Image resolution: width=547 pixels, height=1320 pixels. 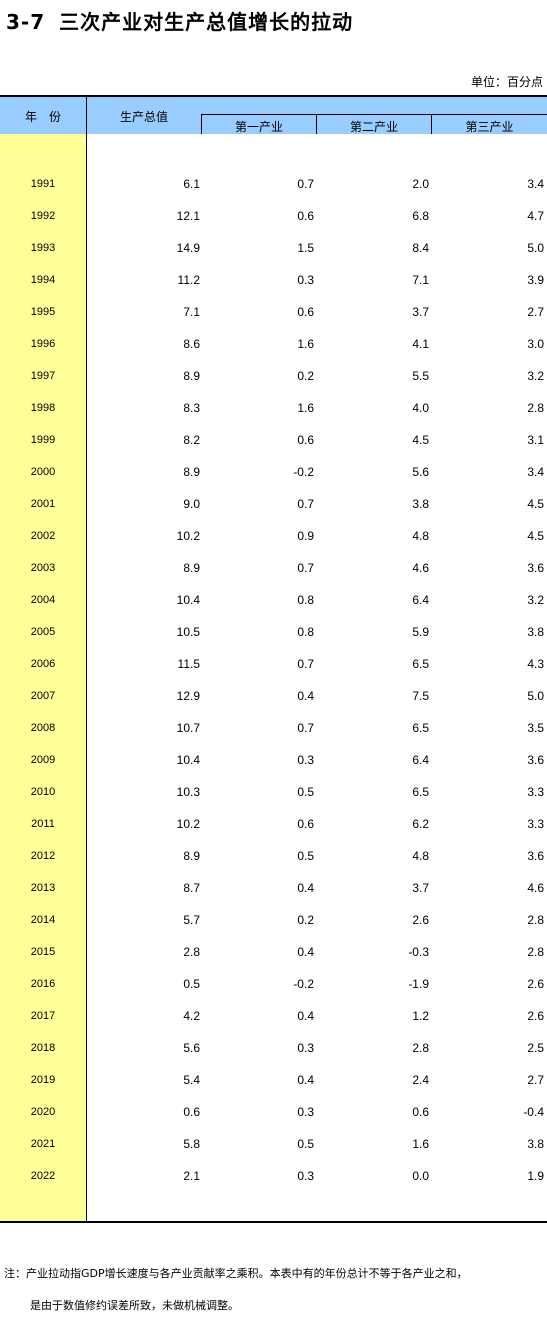 I want to click on cell-gdp: 14.9, so click(x=188, y=248).